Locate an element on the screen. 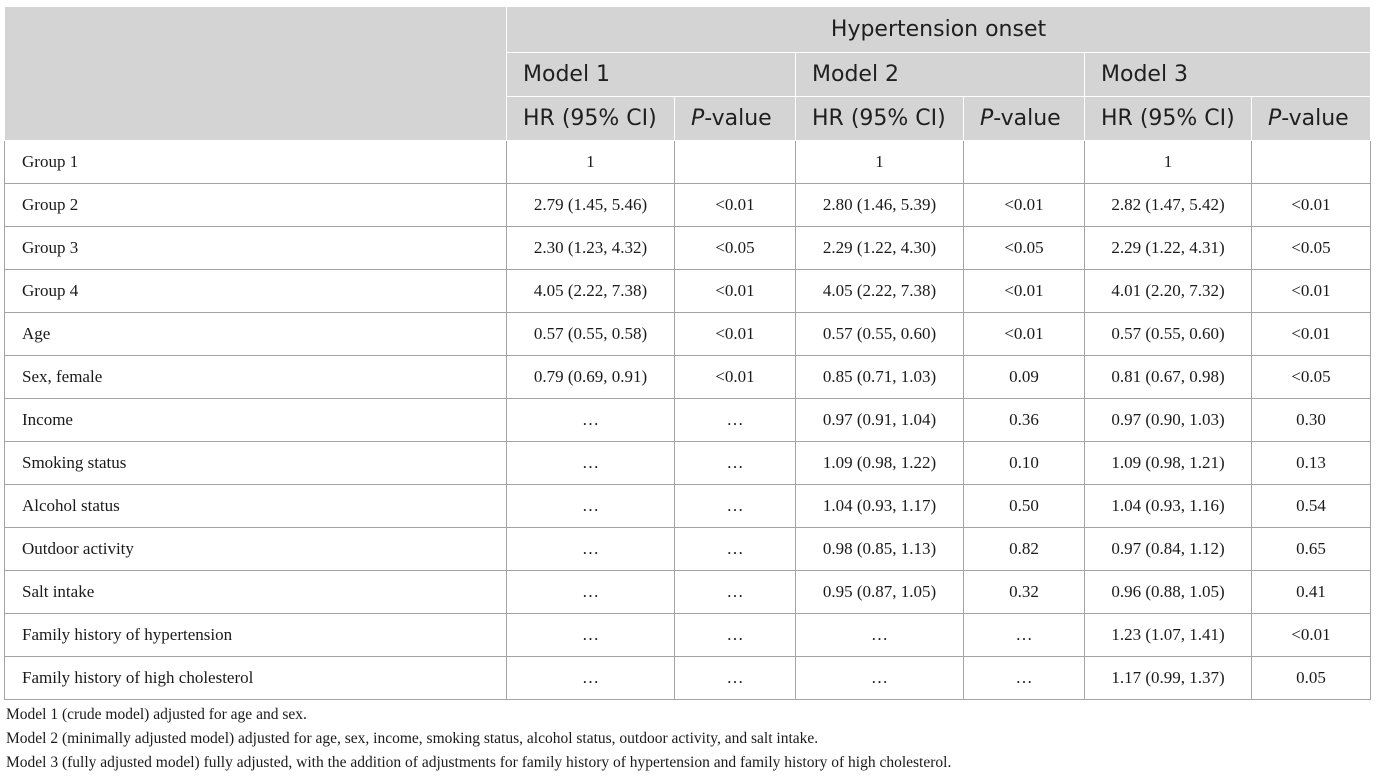 The image size is (1377, 777). model-2-hr-cell: 4.05 (2.22, 7.38) is located at coordinates (879, 291).